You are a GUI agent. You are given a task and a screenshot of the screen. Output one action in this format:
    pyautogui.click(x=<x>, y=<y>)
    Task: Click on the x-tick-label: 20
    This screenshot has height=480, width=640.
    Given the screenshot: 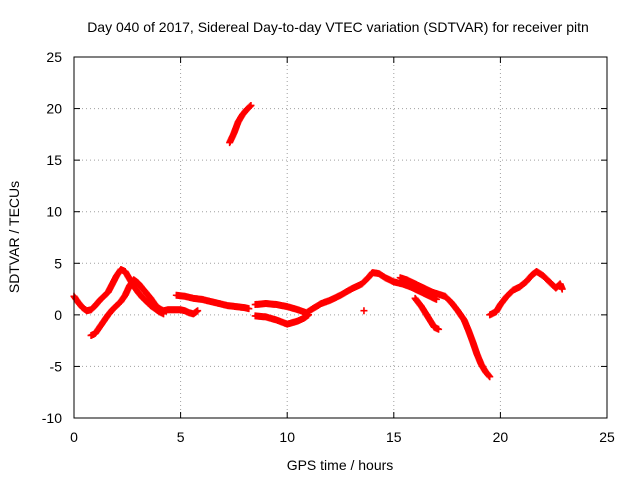 What is the action you would take?
    pyautogui.click(x=501, y=437)
    